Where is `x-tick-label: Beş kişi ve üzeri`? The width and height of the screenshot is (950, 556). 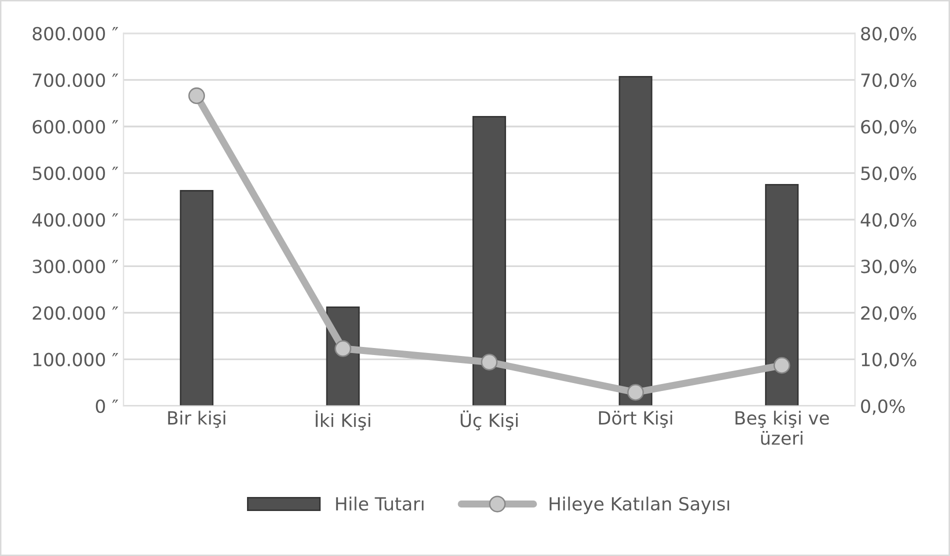 x-tick-label: Beş kişi ve üzeri is located at coordinates (782, 427).